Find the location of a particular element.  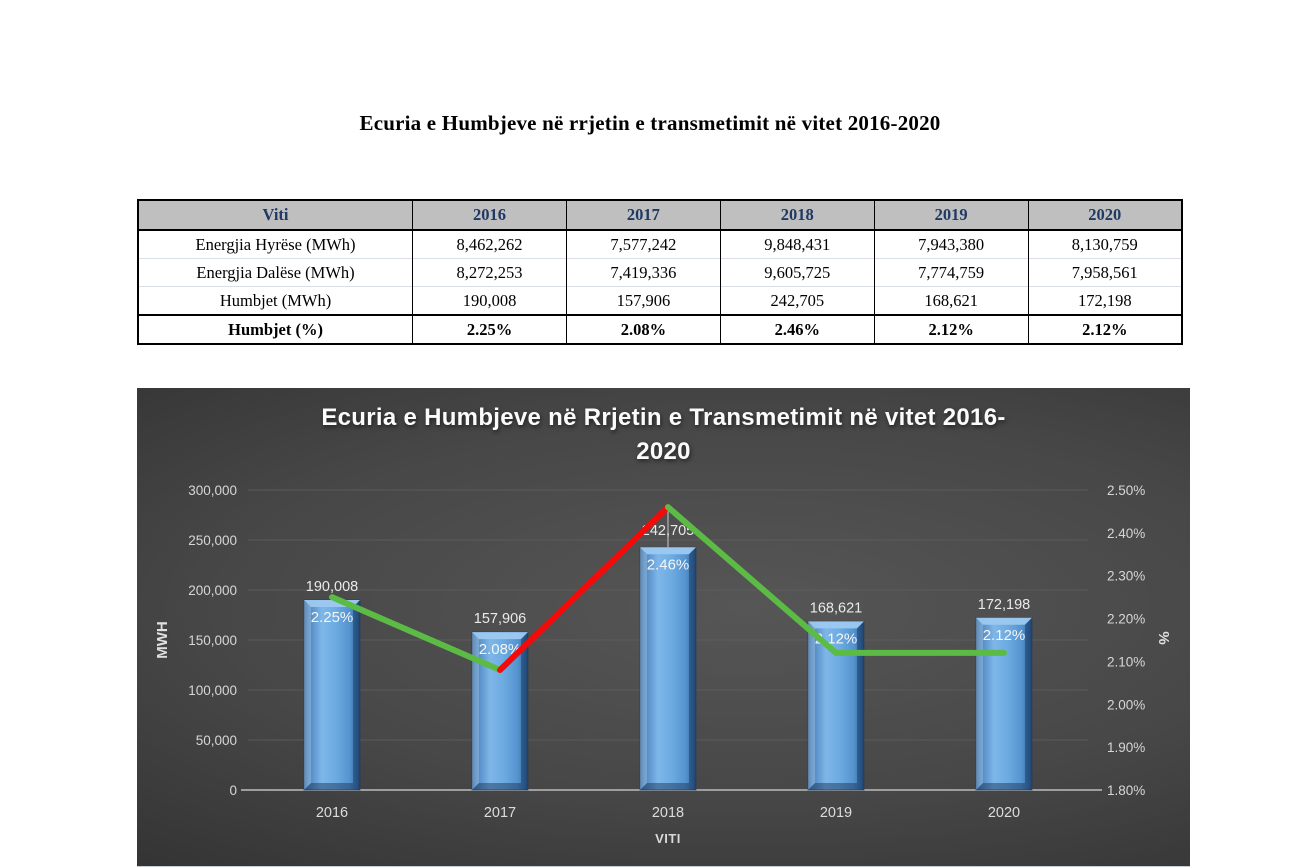

right-axis-title: % is located at coordinates (1163, 637).